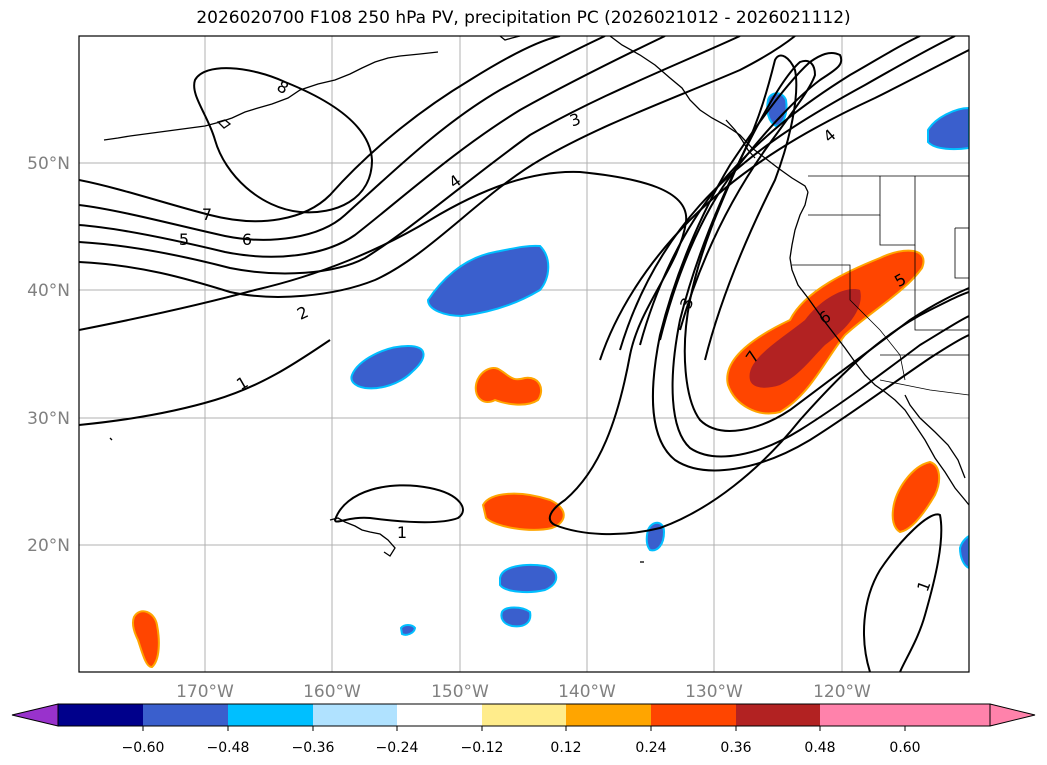 This screenshot has width=1047, height=765. What do you see at coordinates (709, 114) in the screenshot?
I see `coastline-alaska-panhandle` at bounding box center [709, 114].